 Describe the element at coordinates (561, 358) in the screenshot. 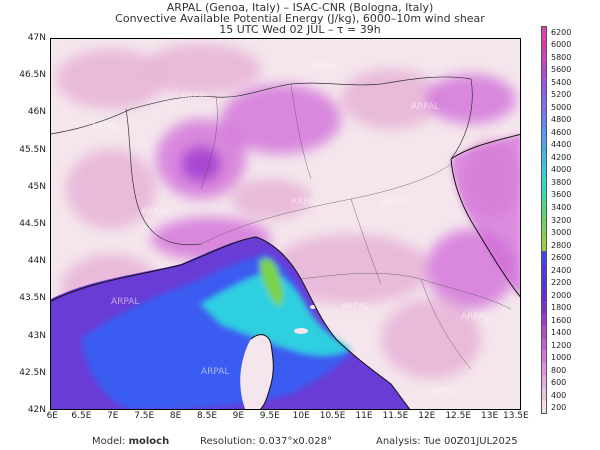

I see `colorbar-level-label: 1000` at that location.